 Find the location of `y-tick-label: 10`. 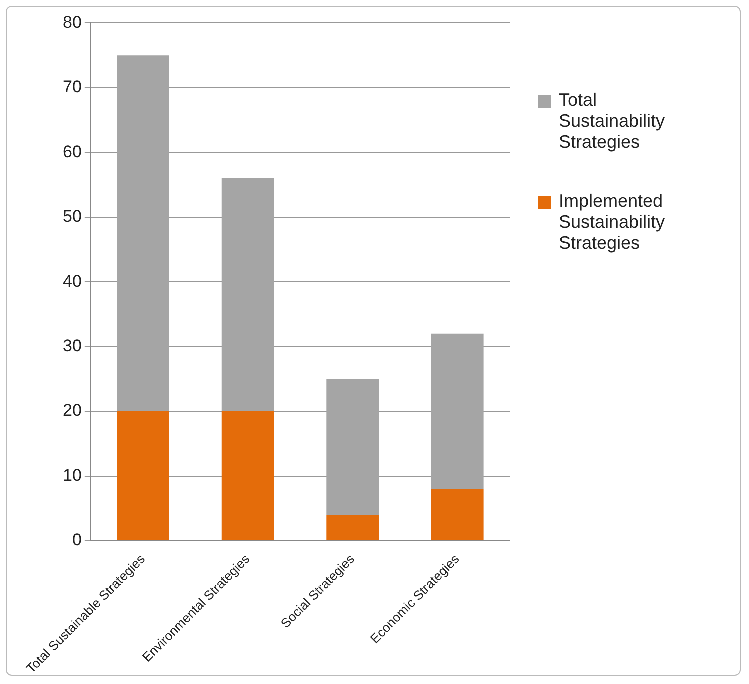

y-tick-label: 10 is located at coordinates (72, 475).